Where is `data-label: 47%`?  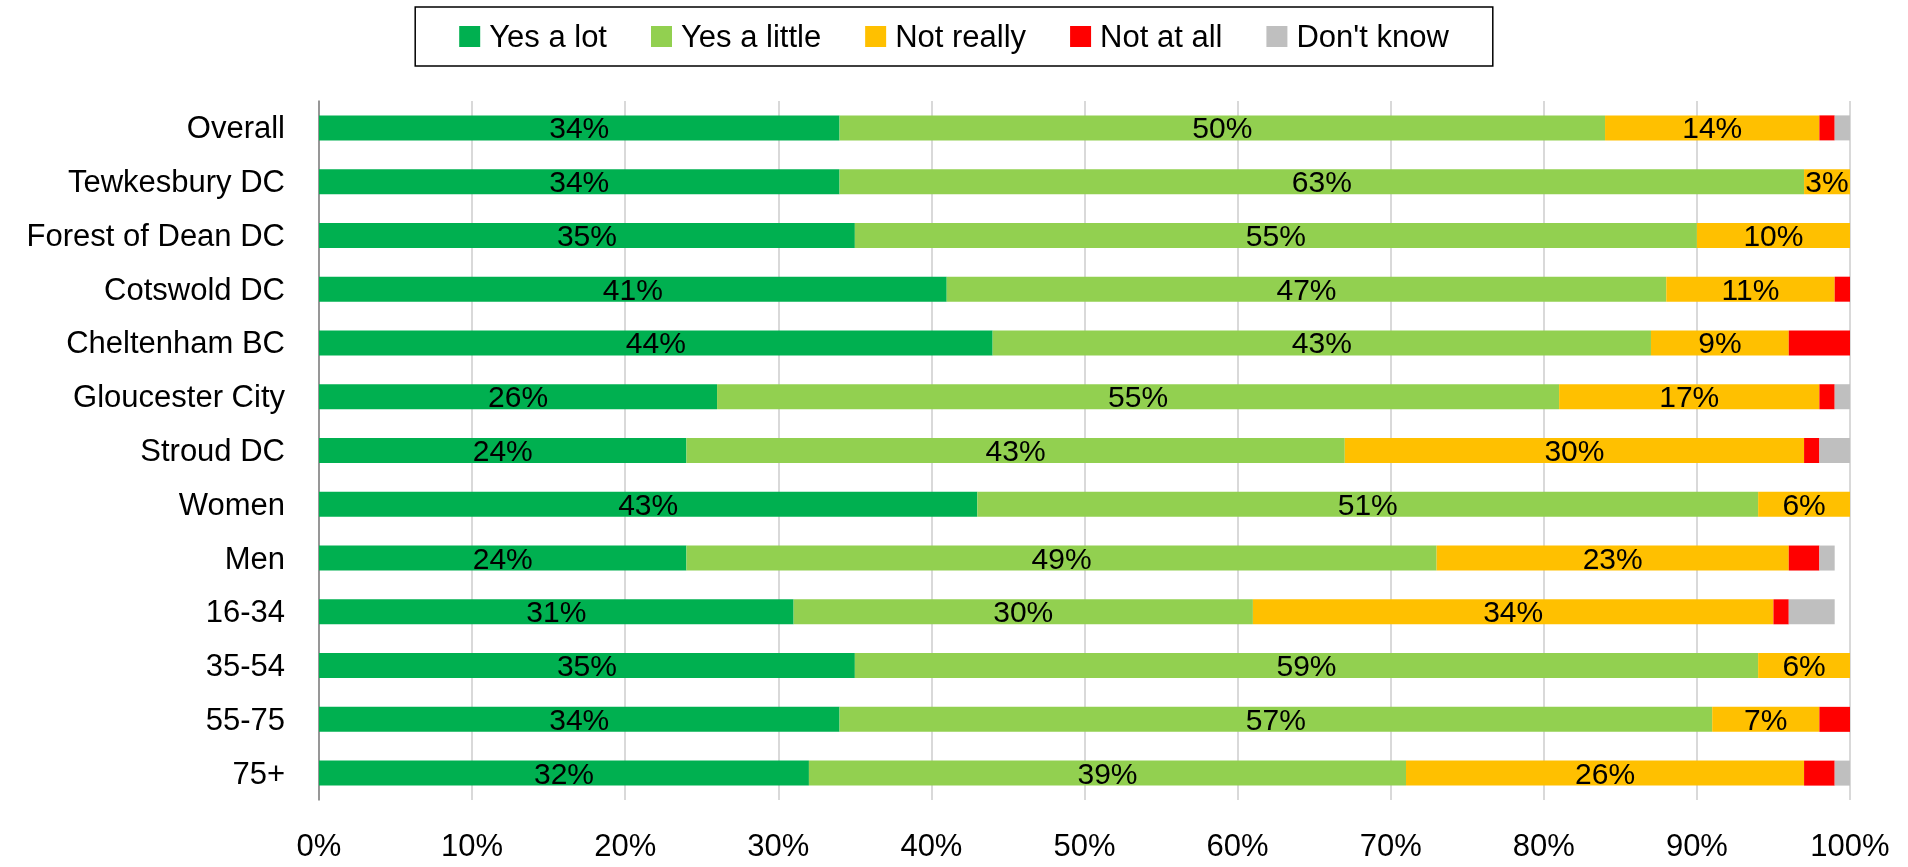
data-label: 47% is located at coordinates (1306, 289).